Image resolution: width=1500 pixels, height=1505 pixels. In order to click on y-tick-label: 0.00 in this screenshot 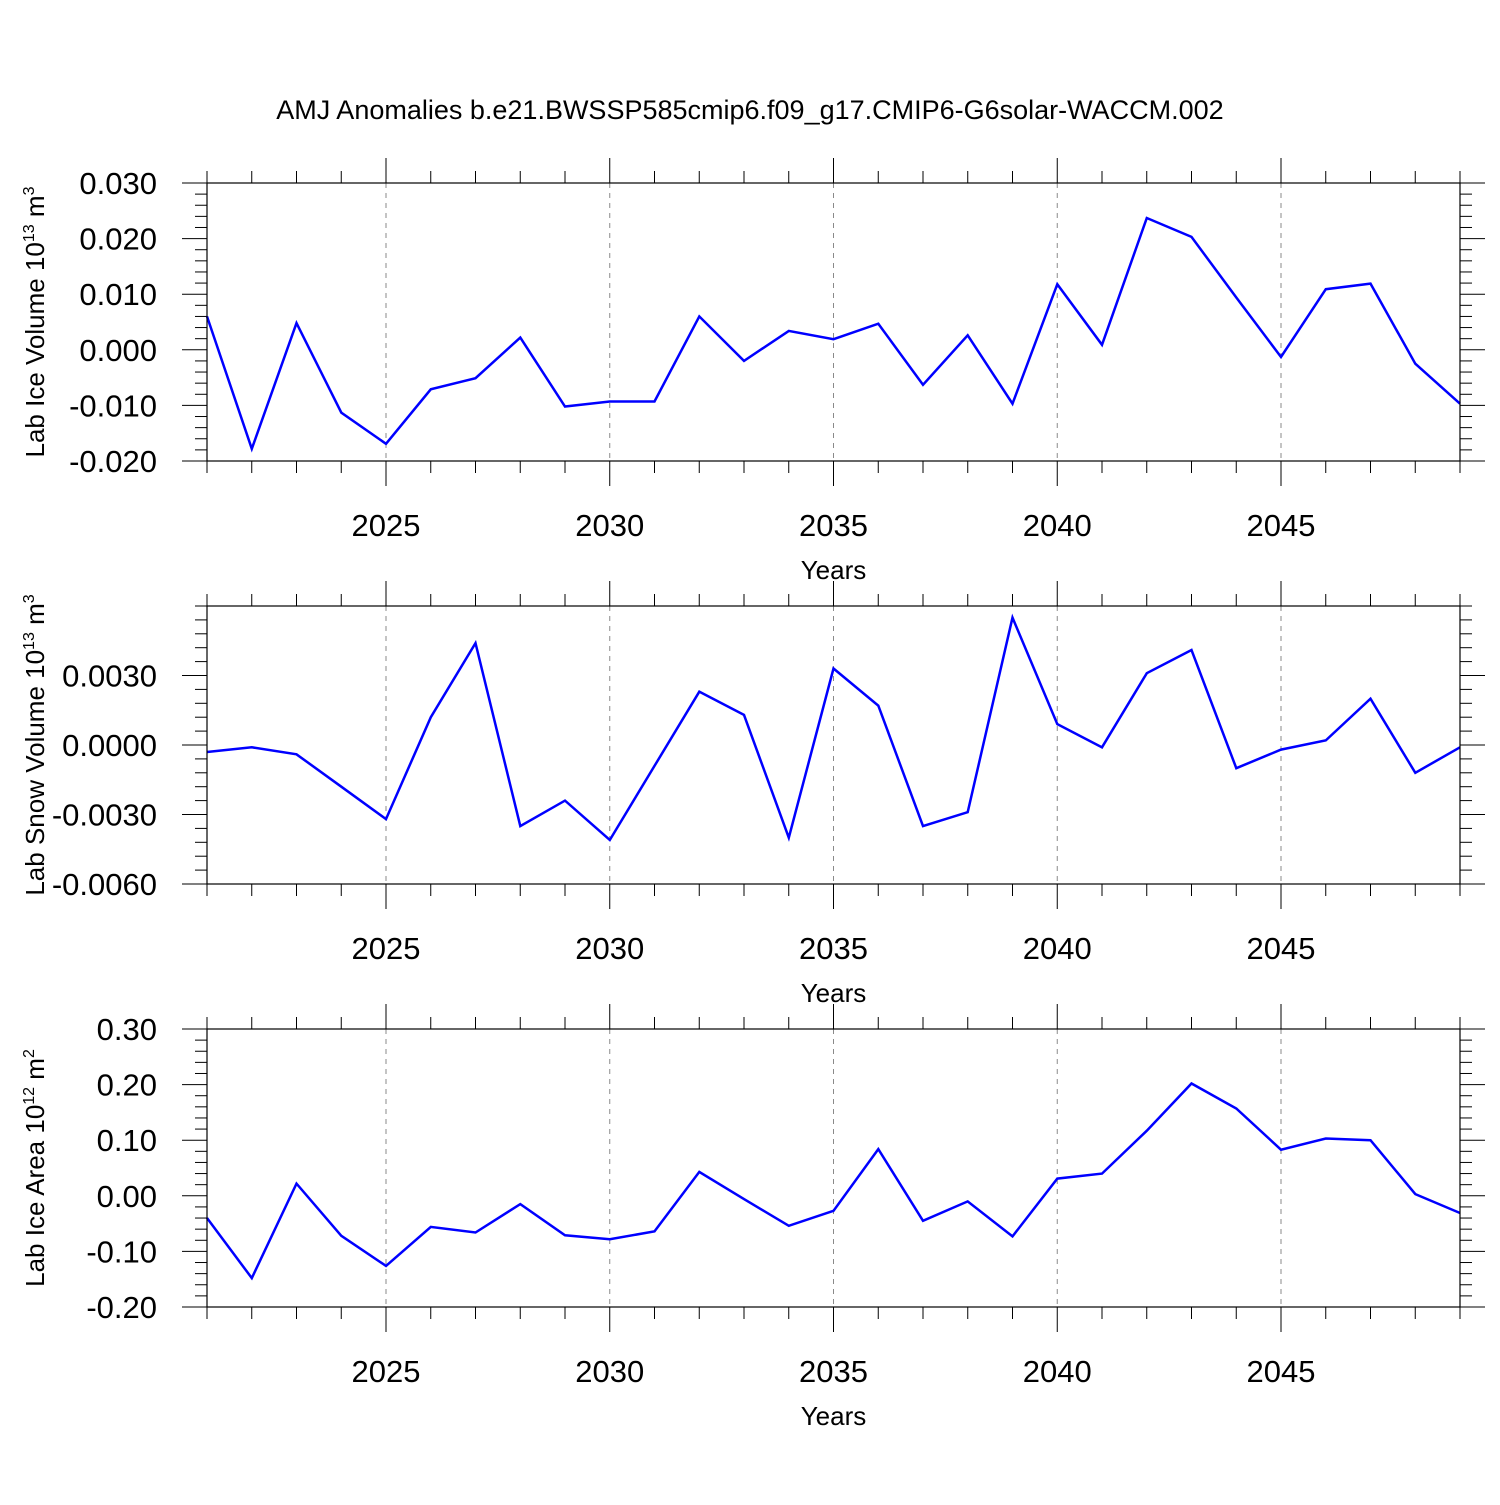, I will do `click(127, 1196)`.